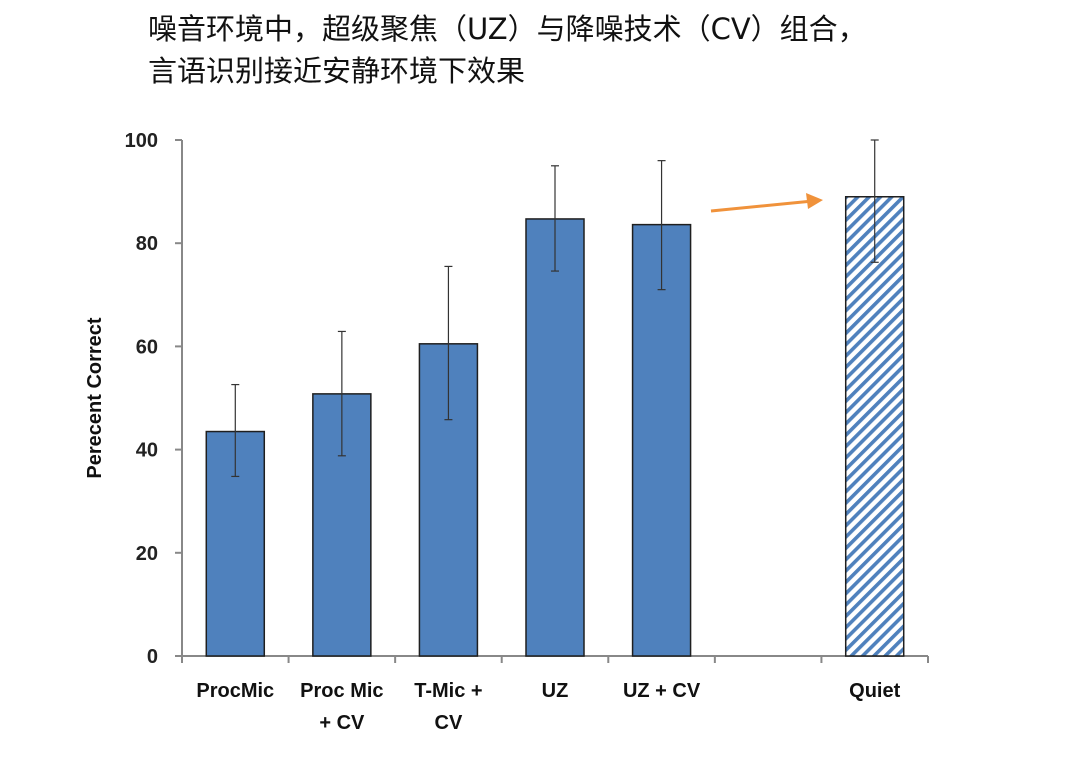  Describe the element at coordinates (449, 723) in the screenshot. I see `category-label: CV` at that location.